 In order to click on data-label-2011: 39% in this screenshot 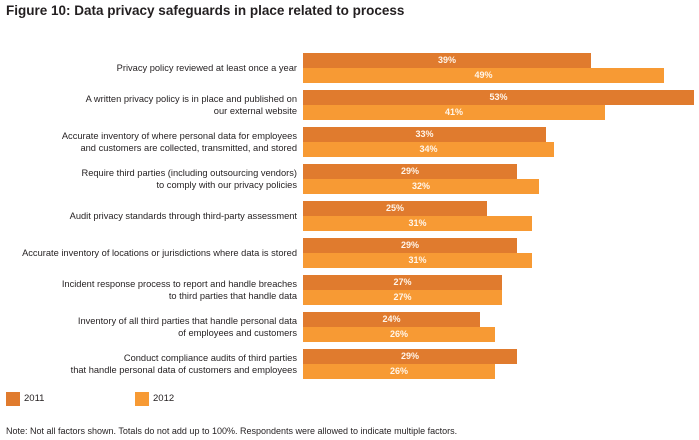, I will do `click(446, 60)`.